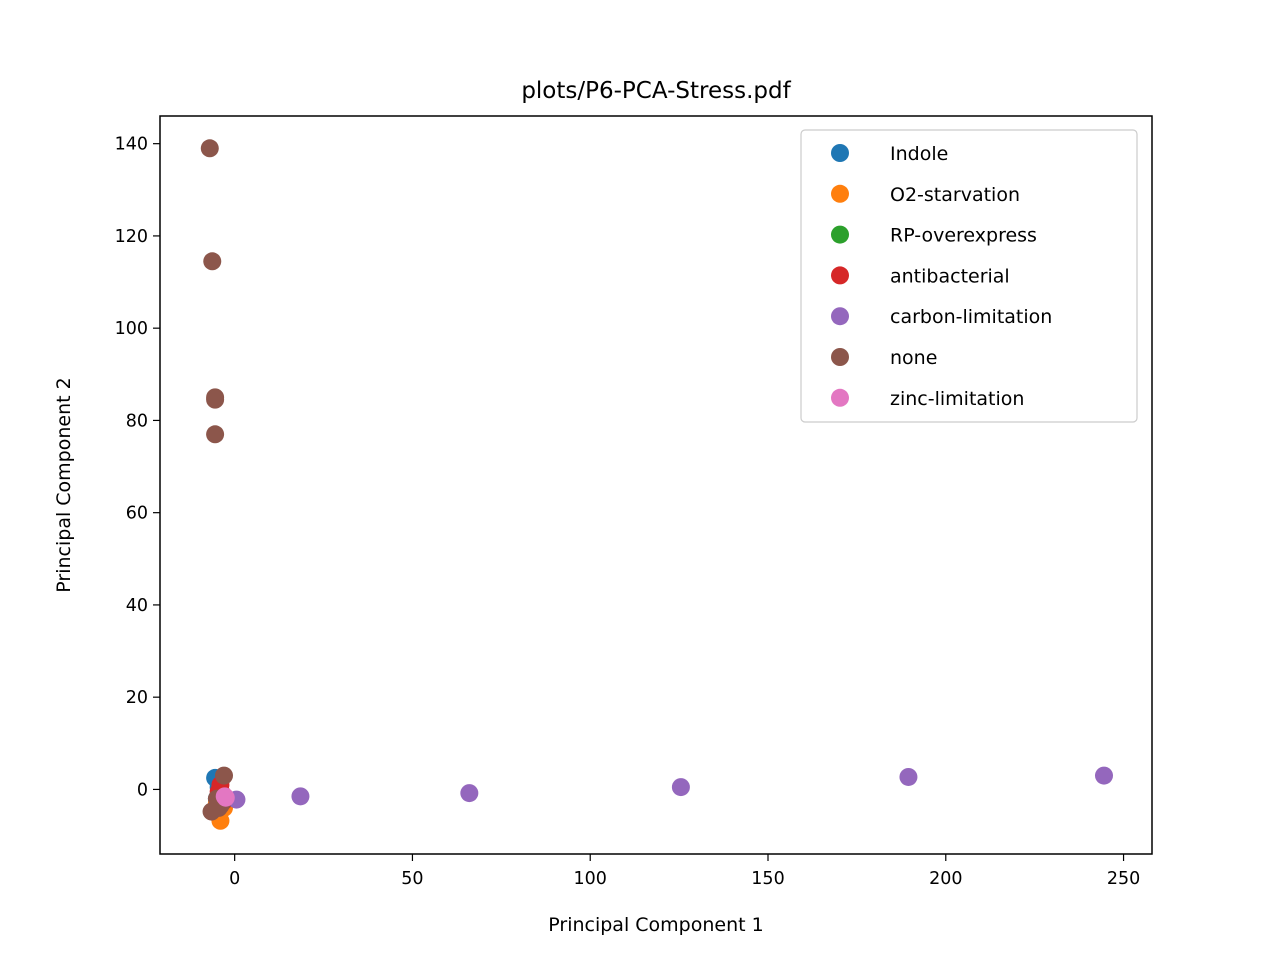 This screenshot has width=1280, height=960. What do you see at coordinates (655, 925) in the screenshot?
I see `x-axis-label: Principal Component 1` at bounding box center [655, 925].